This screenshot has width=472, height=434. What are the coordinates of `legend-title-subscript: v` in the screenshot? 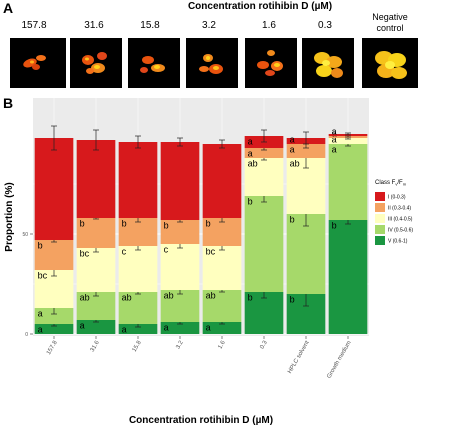 It's located at (396, 184).